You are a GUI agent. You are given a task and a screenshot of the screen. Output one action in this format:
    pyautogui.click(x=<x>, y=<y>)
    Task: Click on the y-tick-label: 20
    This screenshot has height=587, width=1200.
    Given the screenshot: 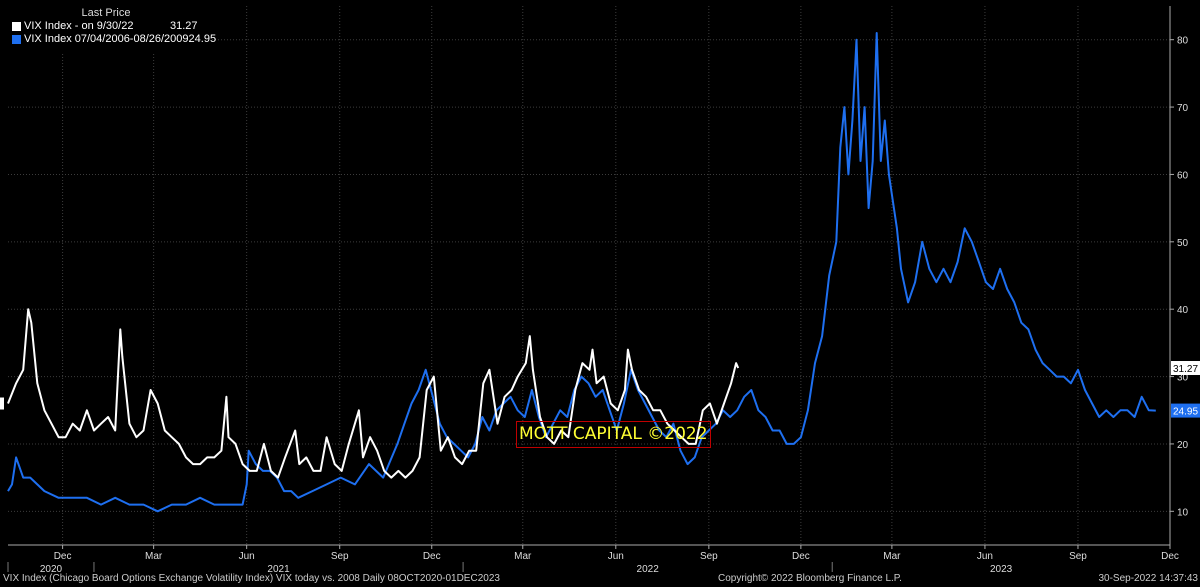 What is the action you would take?
    pyautogui.click(x=1183, y=445)
    